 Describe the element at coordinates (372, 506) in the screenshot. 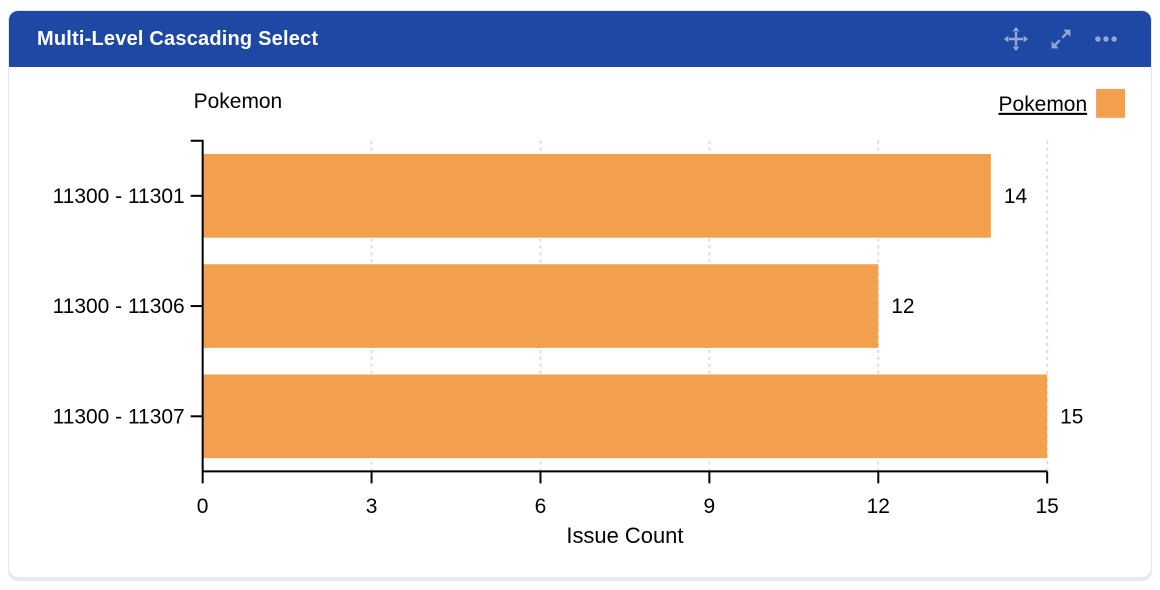

I see `x-tick-label: 3` at that location.